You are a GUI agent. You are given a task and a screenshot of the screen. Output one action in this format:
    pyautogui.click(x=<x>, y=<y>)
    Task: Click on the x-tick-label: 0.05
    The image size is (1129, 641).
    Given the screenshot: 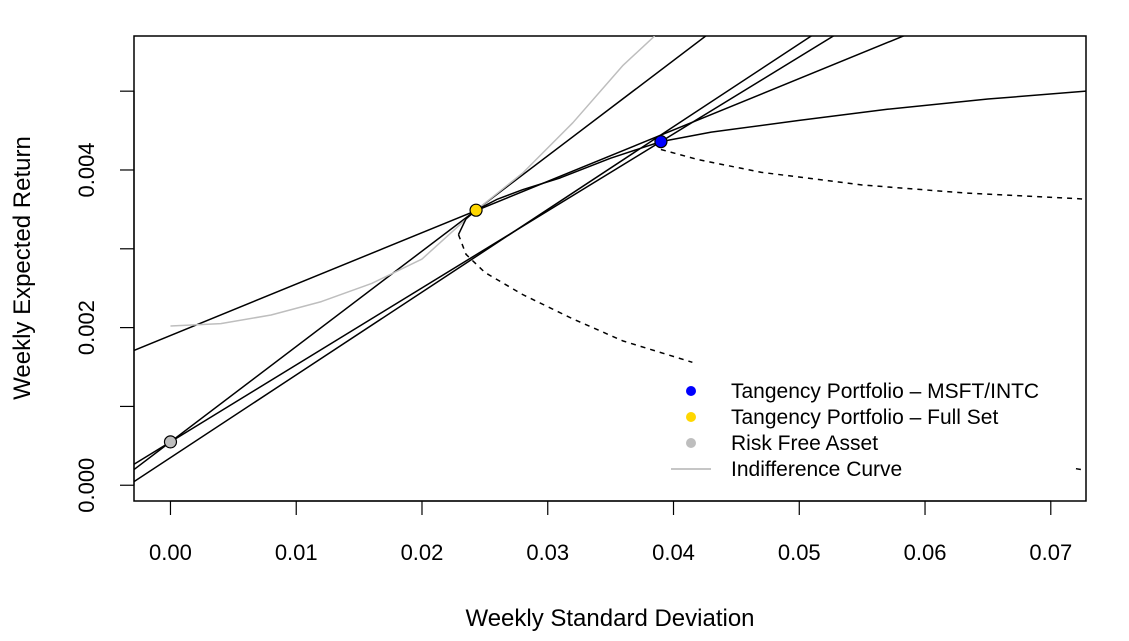 What is the action you would take?
    pyautogui.click(x=799, y=552)
    